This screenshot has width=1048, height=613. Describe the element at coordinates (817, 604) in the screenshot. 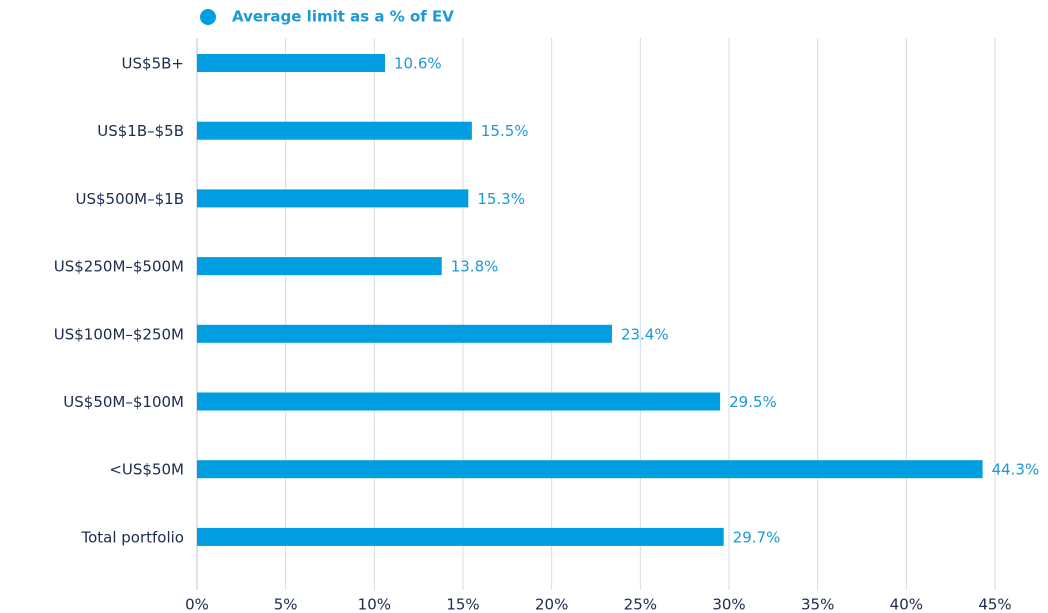

I see `x-tick-label: 35%` at that location.